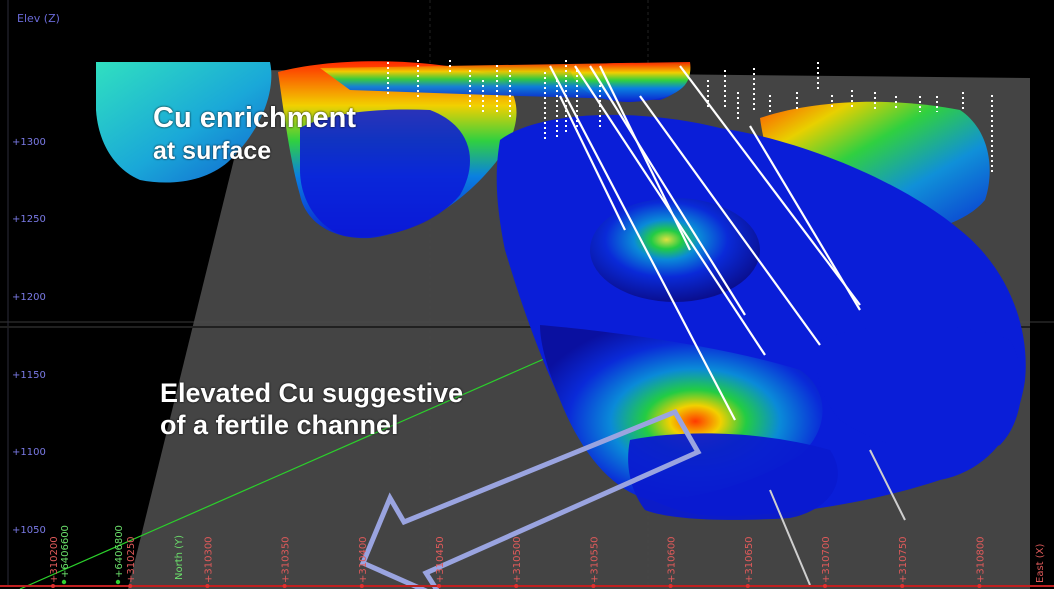 This screenshot has width=1054, height=589. What do you see at coordinates (594, 559) in the screenshot?
I see `easting-tick-label: +310550` at bounding box center [594, 559].